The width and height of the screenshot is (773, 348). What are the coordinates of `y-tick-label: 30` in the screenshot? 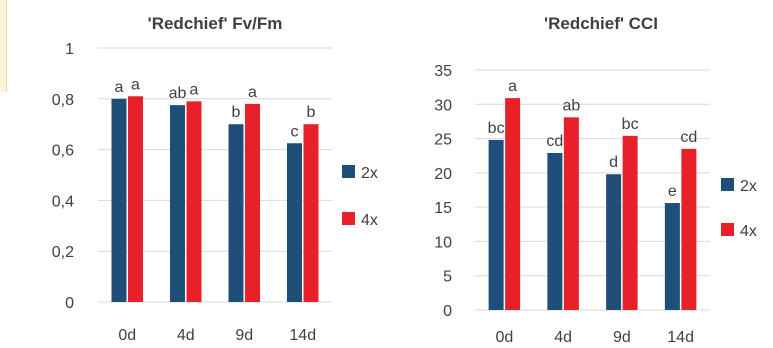 It's located at (443, 105).